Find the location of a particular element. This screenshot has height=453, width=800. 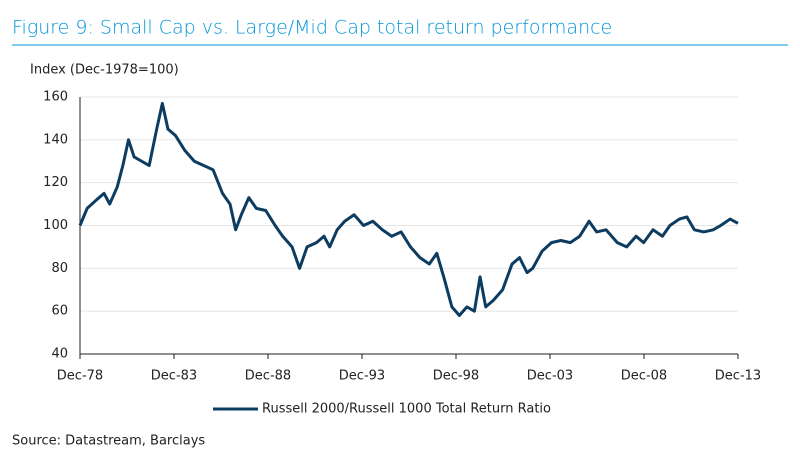

x-tick-label: Dec-83 is located at coordinates (174, 376).